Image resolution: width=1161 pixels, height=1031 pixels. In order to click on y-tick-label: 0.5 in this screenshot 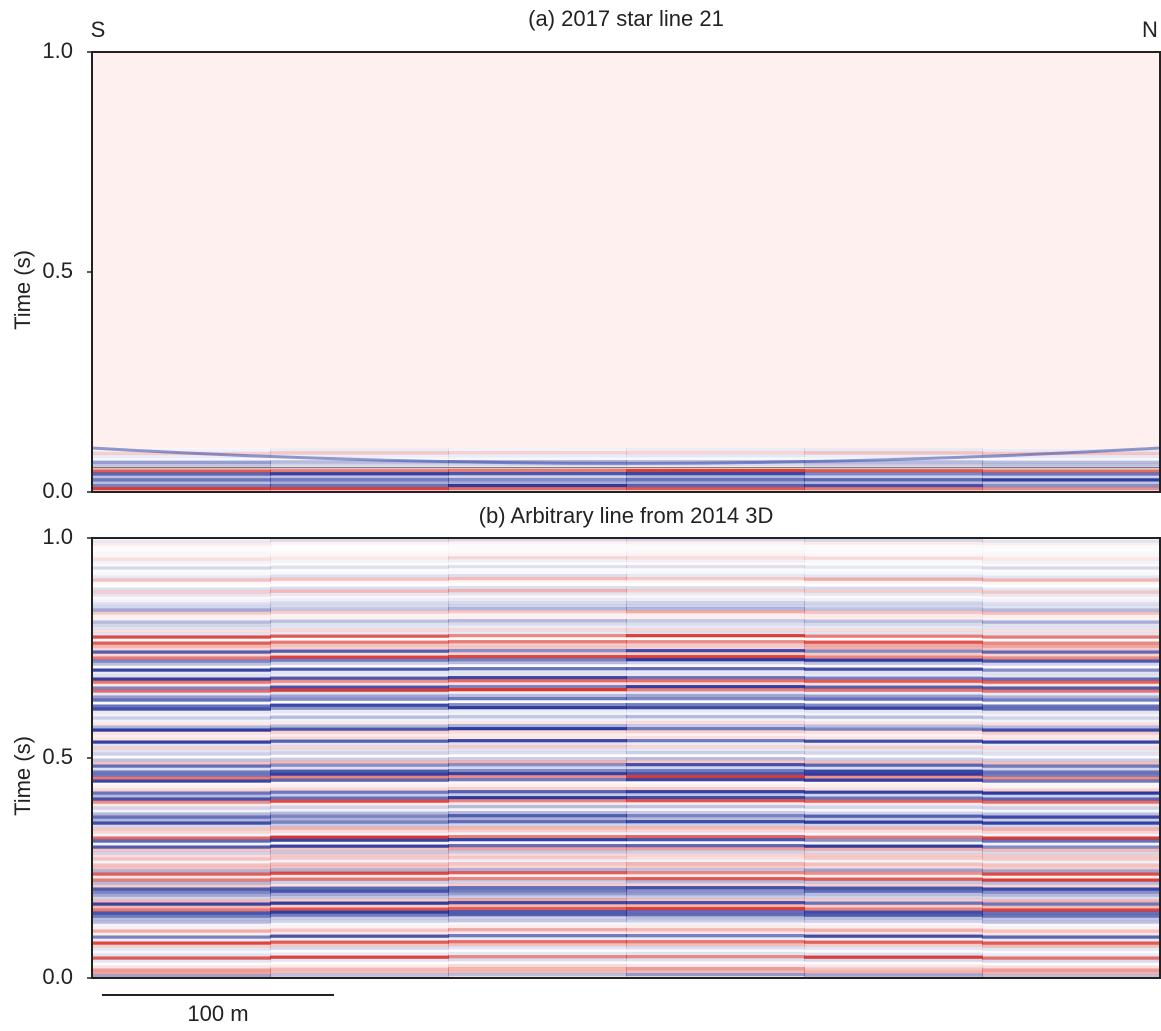, I will do `click(57, 270)`.